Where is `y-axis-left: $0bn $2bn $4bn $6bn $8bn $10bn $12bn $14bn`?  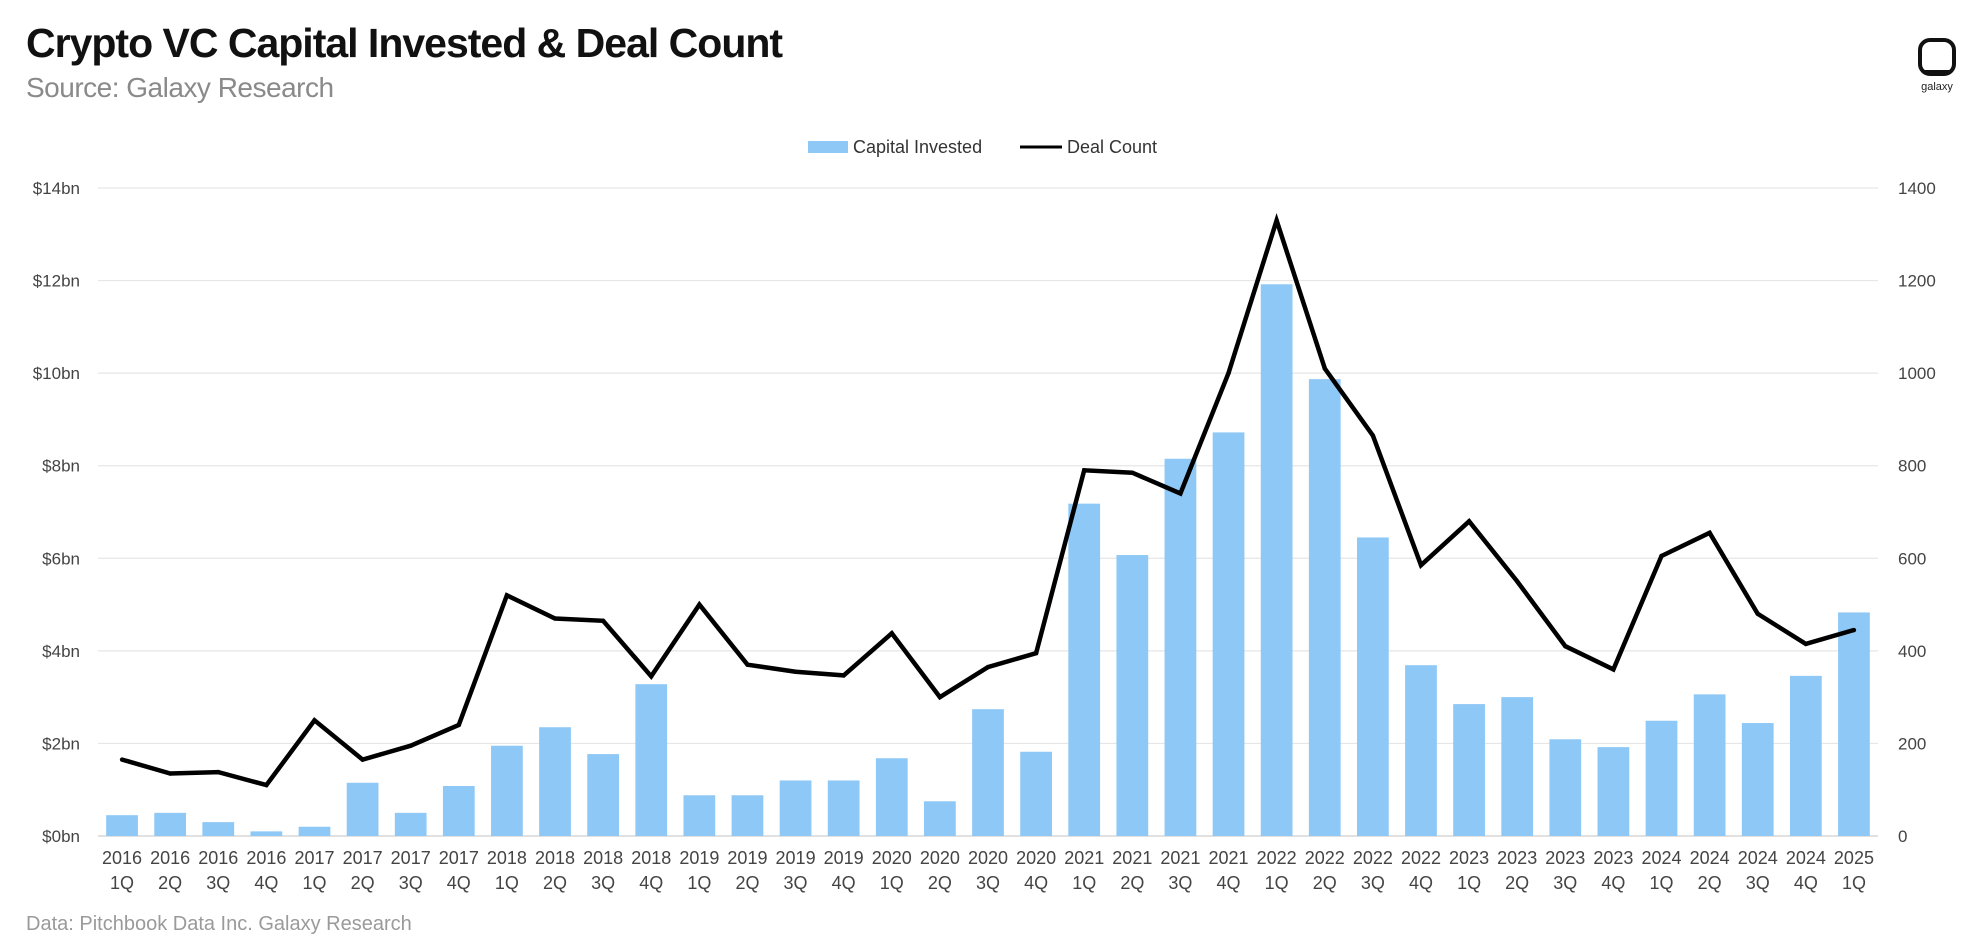
y-axis-left: $0bn $2bn $4bn $6bn $8bn $10bn $12bn $14bn is located at coordinates (56, 512).